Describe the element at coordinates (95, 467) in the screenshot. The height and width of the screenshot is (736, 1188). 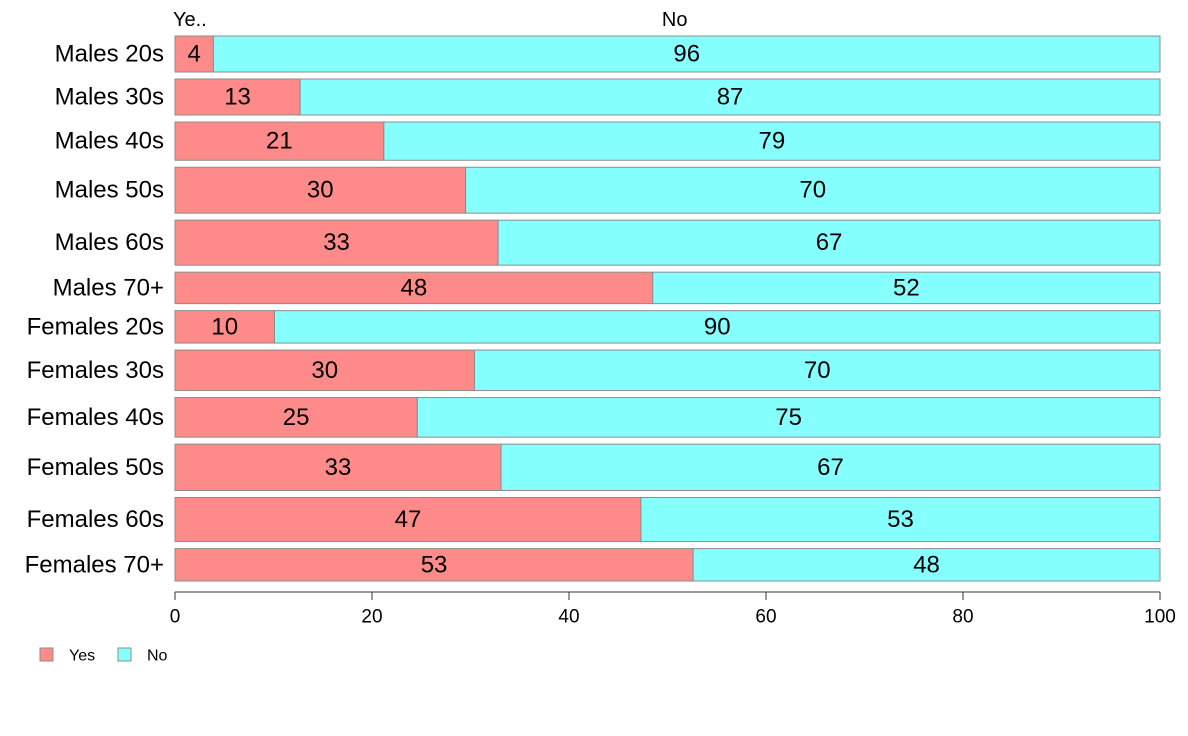
I see `row-label: Females 50s` at that location.